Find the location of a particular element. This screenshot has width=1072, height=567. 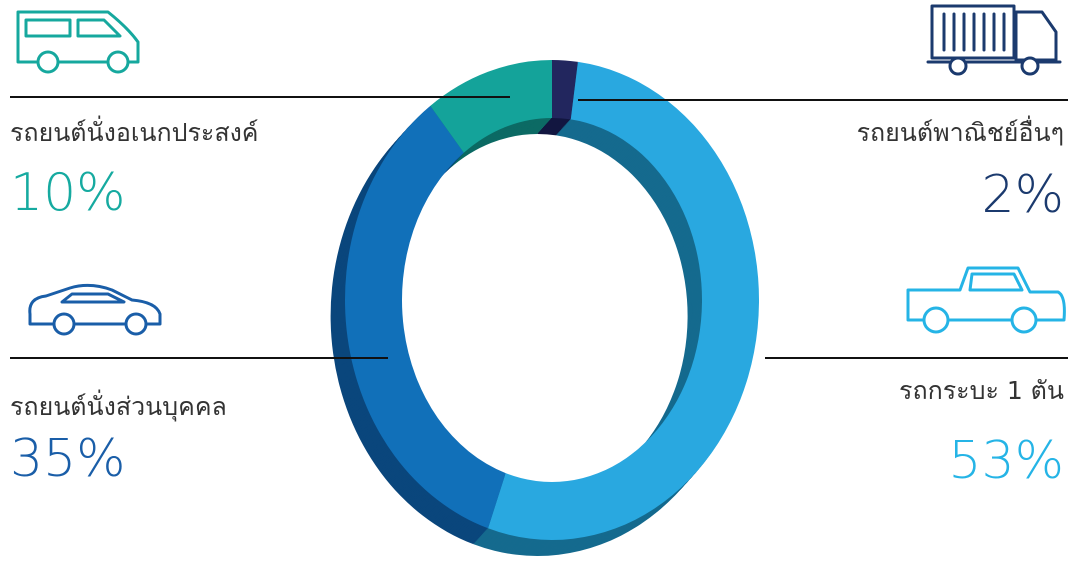

pickup-icon is located at coordinates (986, 300).